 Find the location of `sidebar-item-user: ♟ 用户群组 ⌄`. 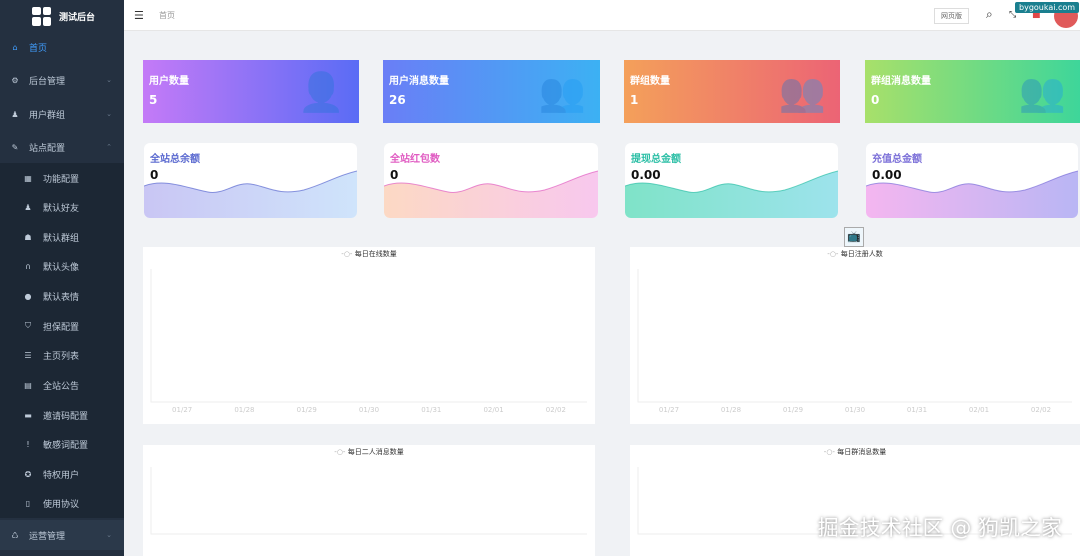

sidebar-item-user: ♟ 用户群组 ⌄ is located at coordinates (62, 114).